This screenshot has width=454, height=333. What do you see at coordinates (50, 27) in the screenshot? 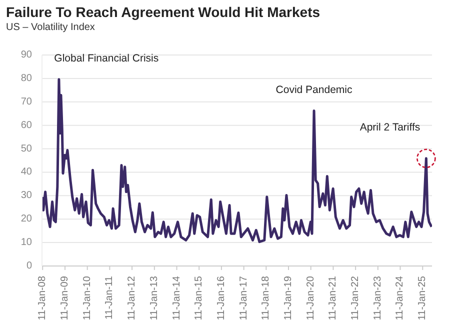
I see `chart-subtitle: US – Volatility Index` at bounding box center [50, 27].